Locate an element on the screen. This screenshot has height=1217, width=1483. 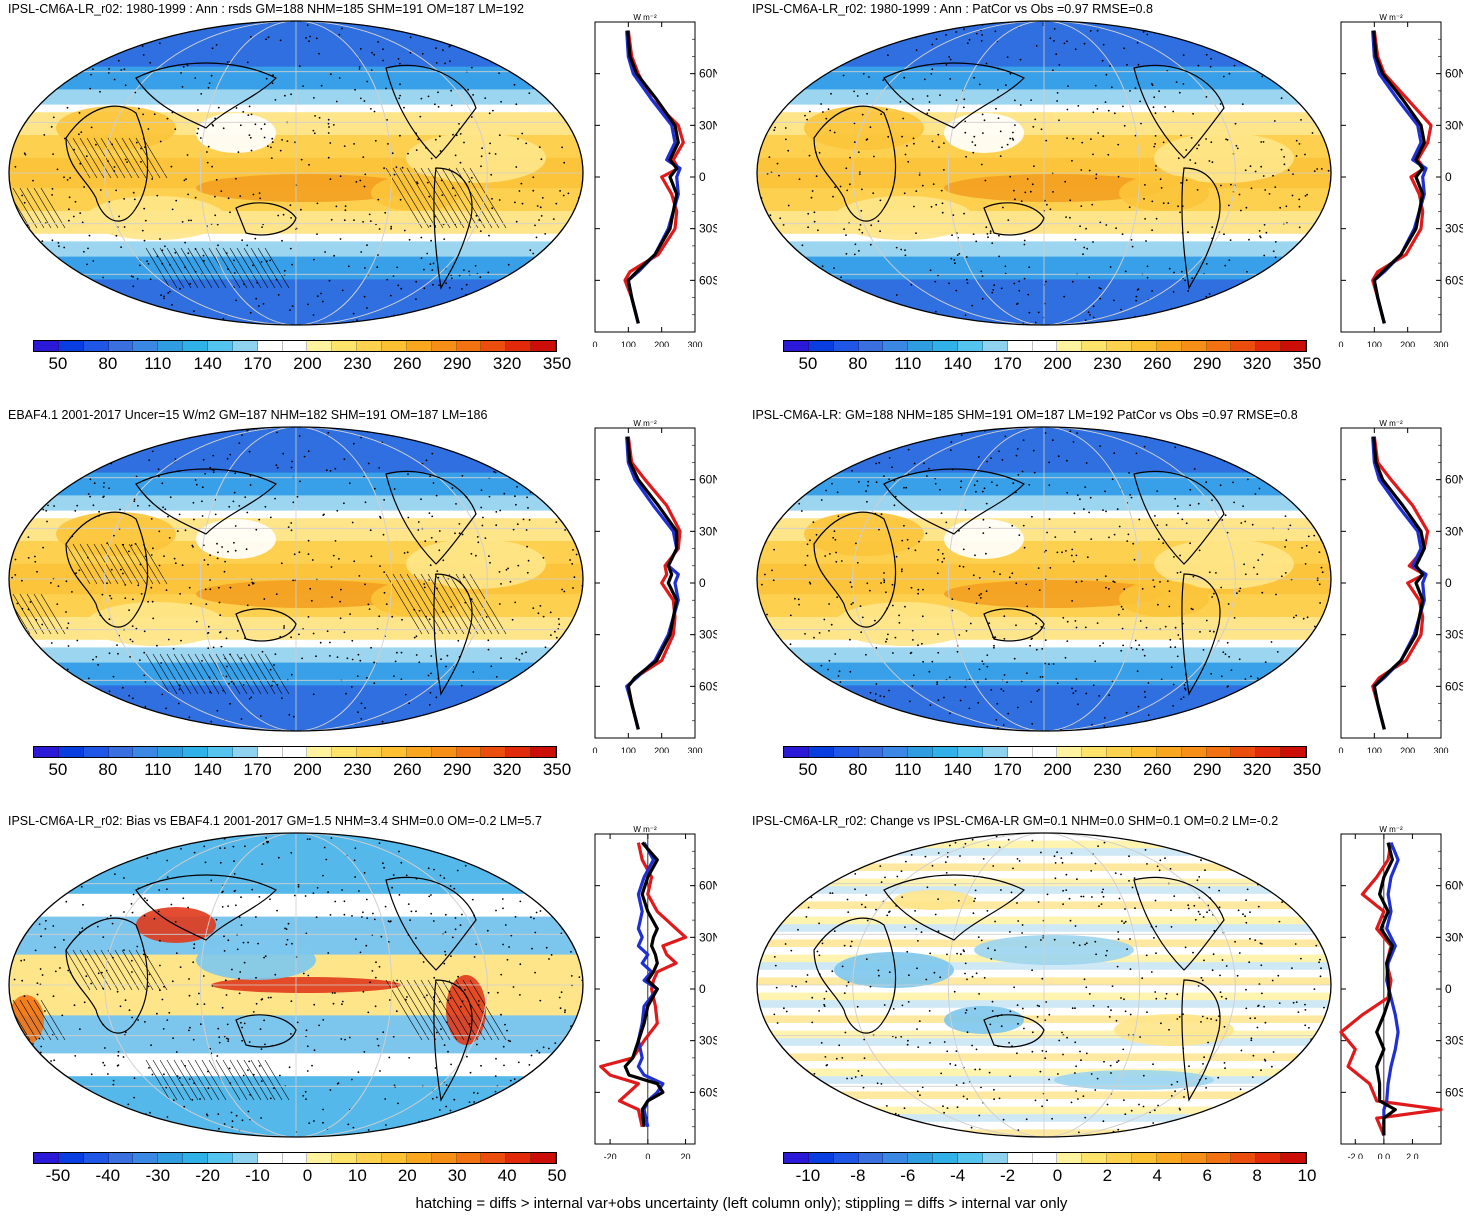
profile-x-tick-label: 100 is located at coordinates (1374, 343).